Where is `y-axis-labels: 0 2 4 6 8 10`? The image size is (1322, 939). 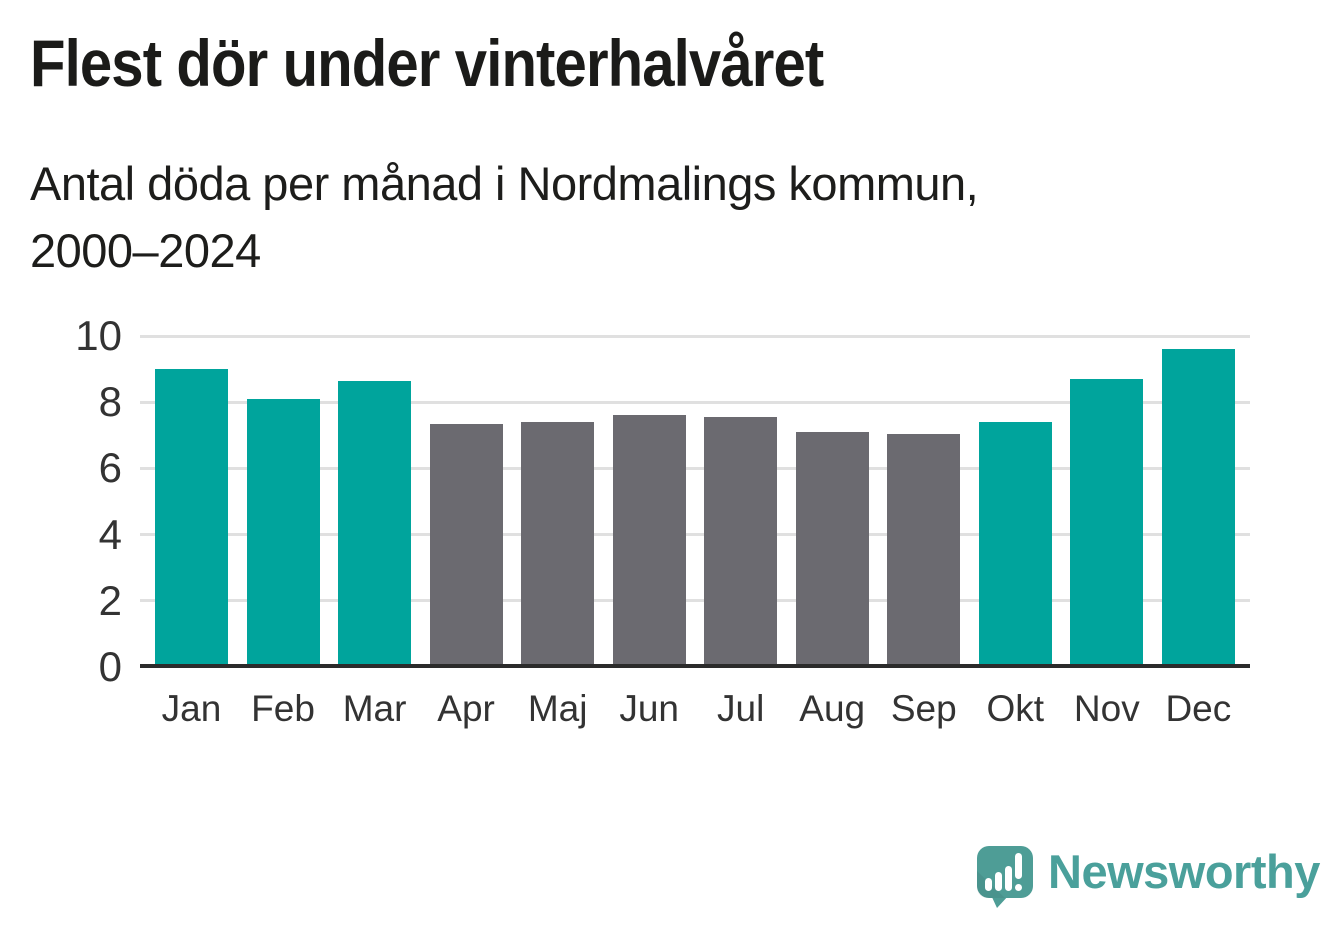
y-axis-labels: 0 2 4 6 8 10 is located at coordinates (61, 501).